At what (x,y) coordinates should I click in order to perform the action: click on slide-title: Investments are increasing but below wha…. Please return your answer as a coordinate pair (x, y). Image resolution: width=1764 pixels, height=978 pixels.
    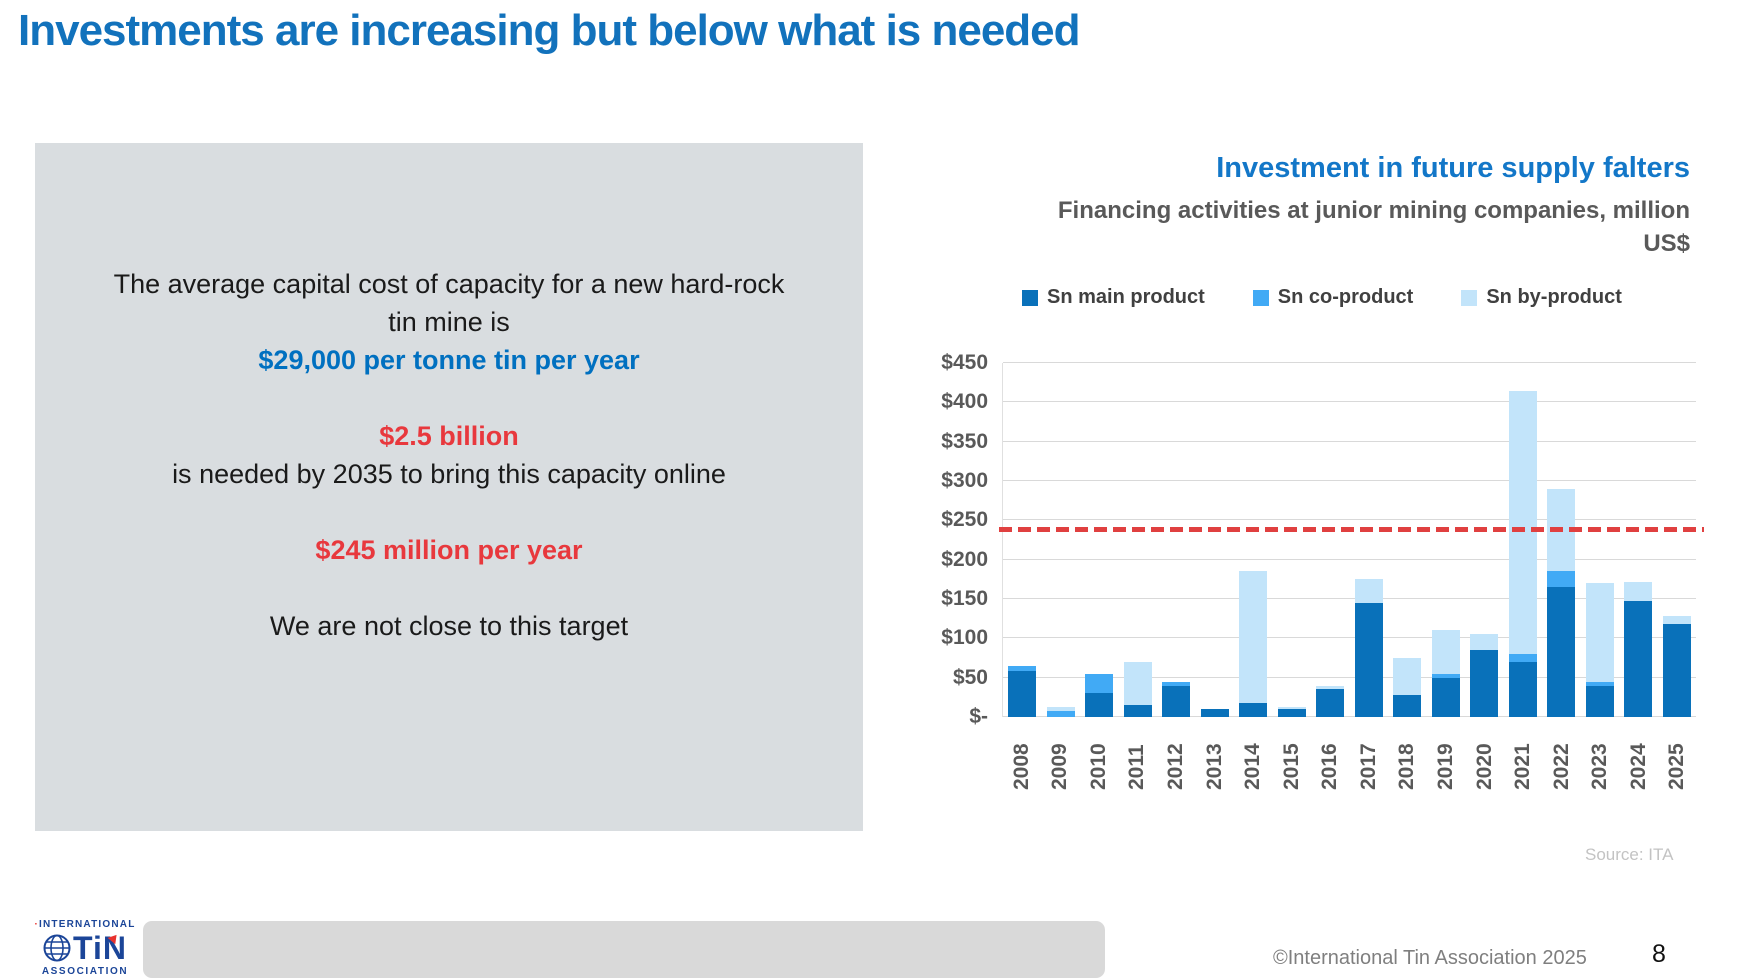
    Looking at the image, I should click on (549, 30).